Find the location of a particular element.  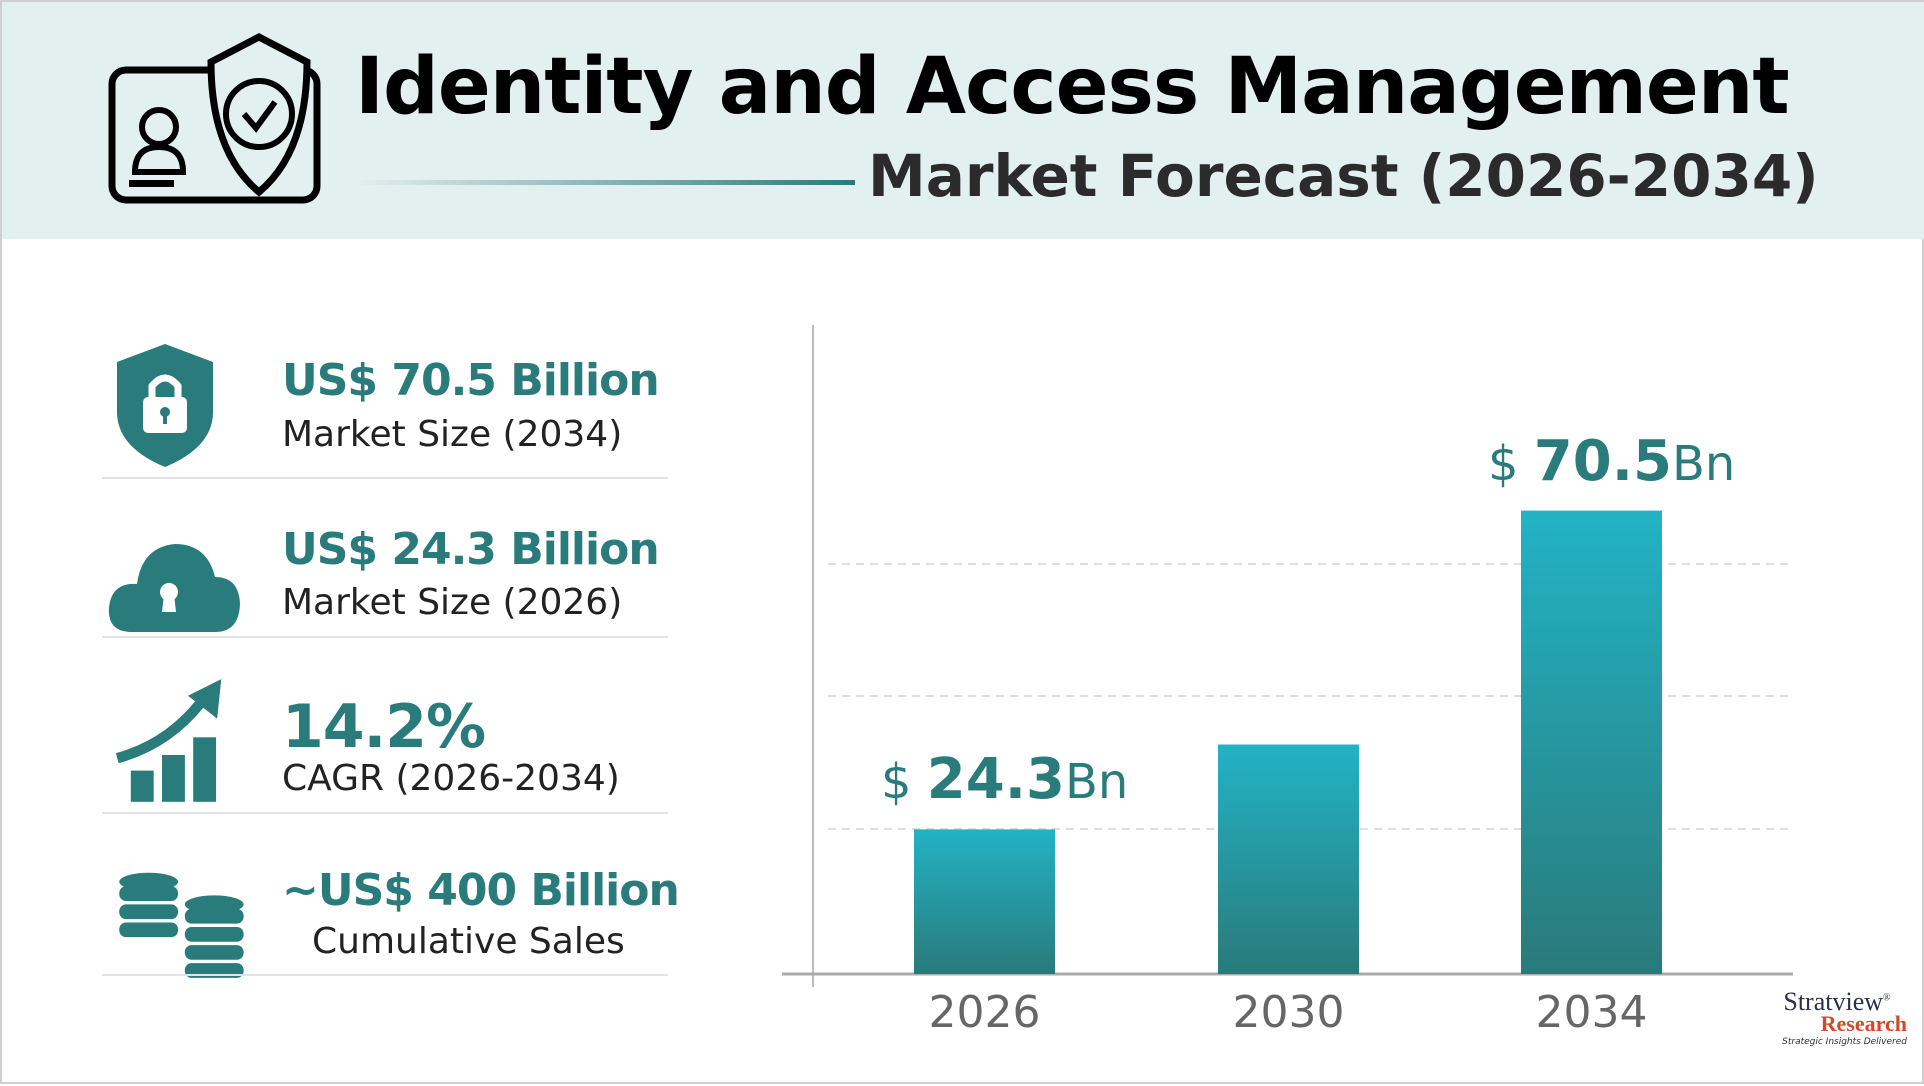

bar-2034 is located at coordinates (1591, 742).